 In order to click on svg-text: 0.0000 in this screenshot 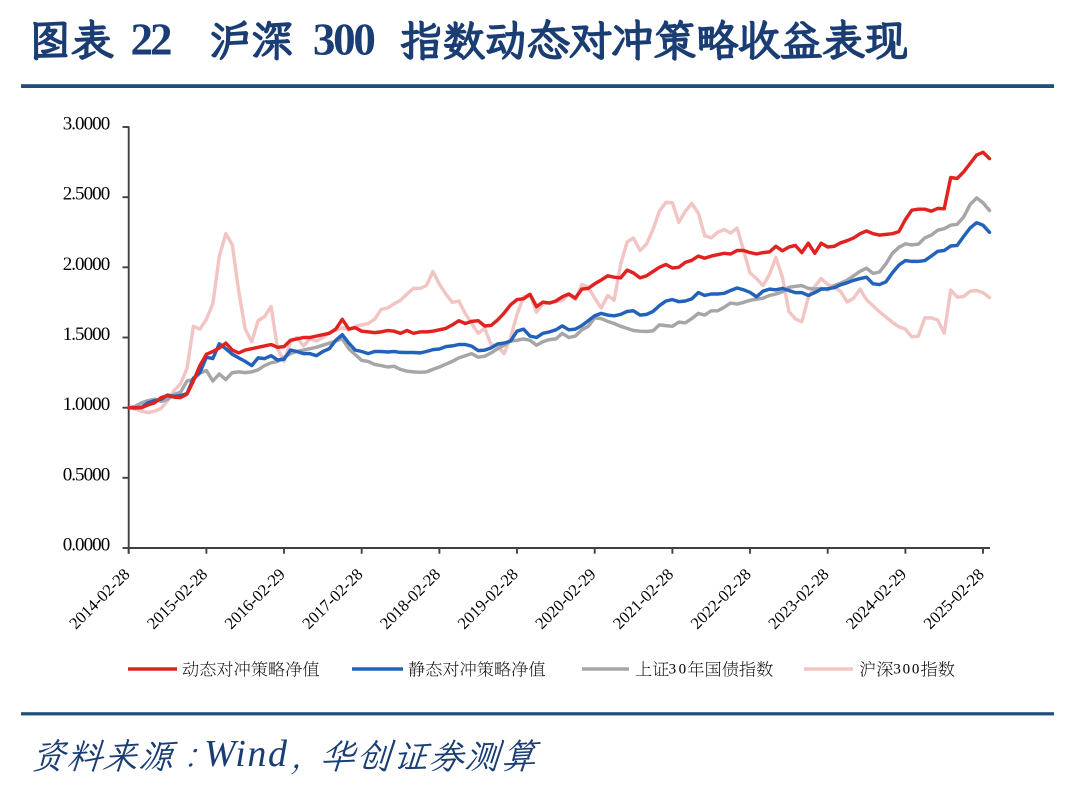, I will do `click(87, 545)`.